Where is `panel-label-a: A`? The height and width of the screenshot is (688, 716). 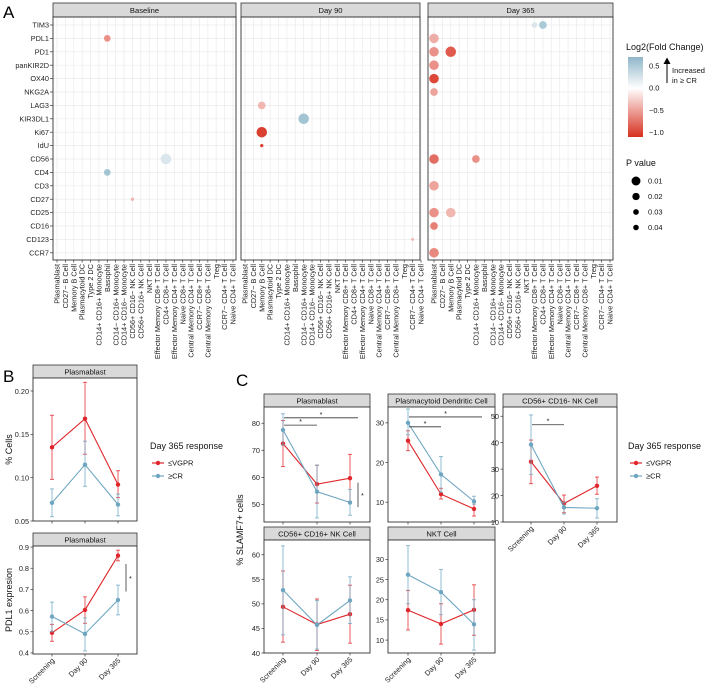
panel-label-a: A is located at coordinates (9, 12).